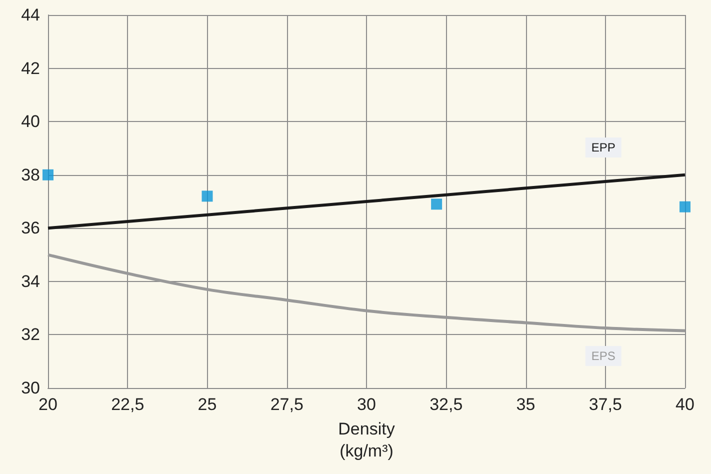 This screenshot has height=474, width=711. What do you see at coordinates (685, 404) in the screenshot?
I see `x-tick-label: 40` at bounding box center [685, 404].